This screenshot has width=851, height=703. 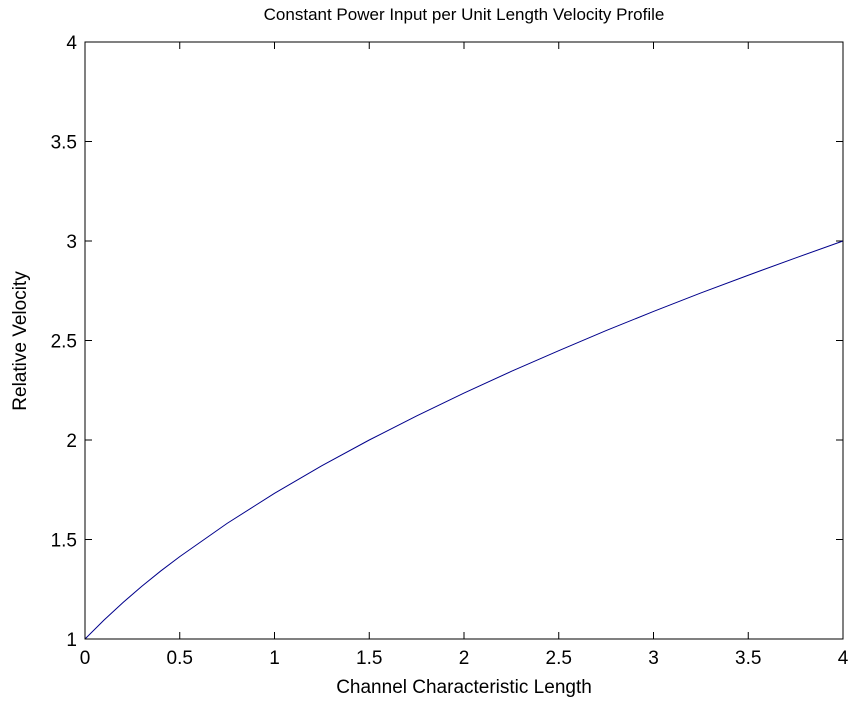 What do you see at coordinates (71, 242) in the screenshot?
I see `y-tick-label: 3` at bounding box center [71, 242].